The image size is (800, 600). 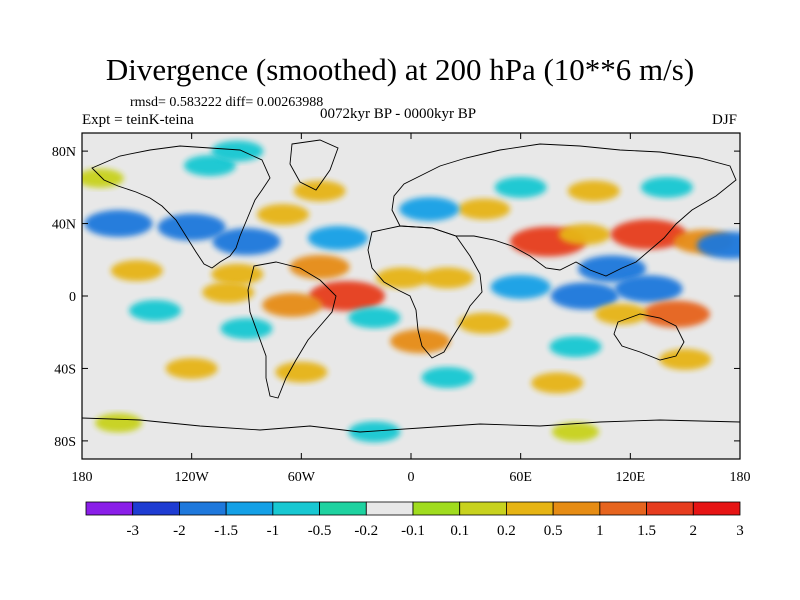 What do you see at coordinates (65, 442) in the screenshot?
I see `y-tick-label: 80S` at bounding box center [65, 442].